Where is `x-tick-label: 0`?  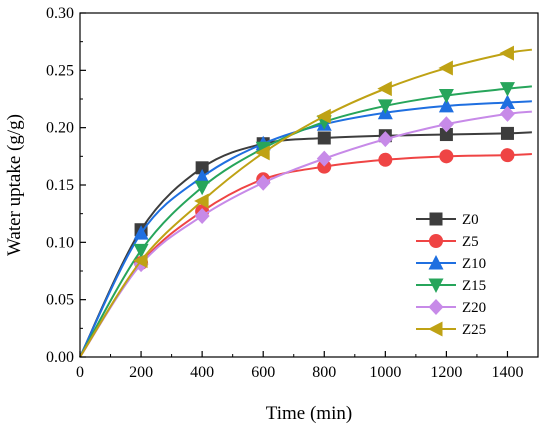
x-tick-label: 0 is located at coordinates (80, 372).